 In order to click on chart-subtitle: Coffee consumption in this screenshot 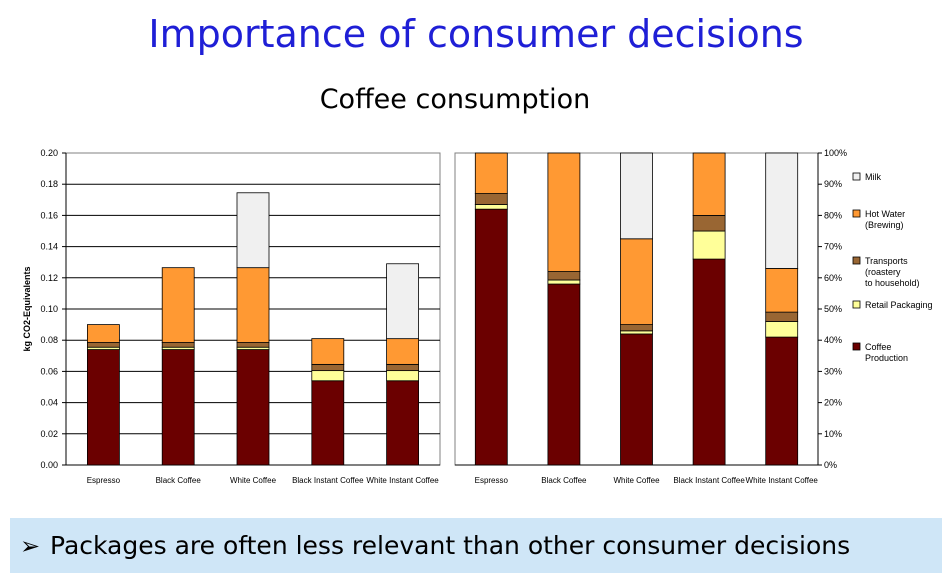, I will do `click(455, 99)`.